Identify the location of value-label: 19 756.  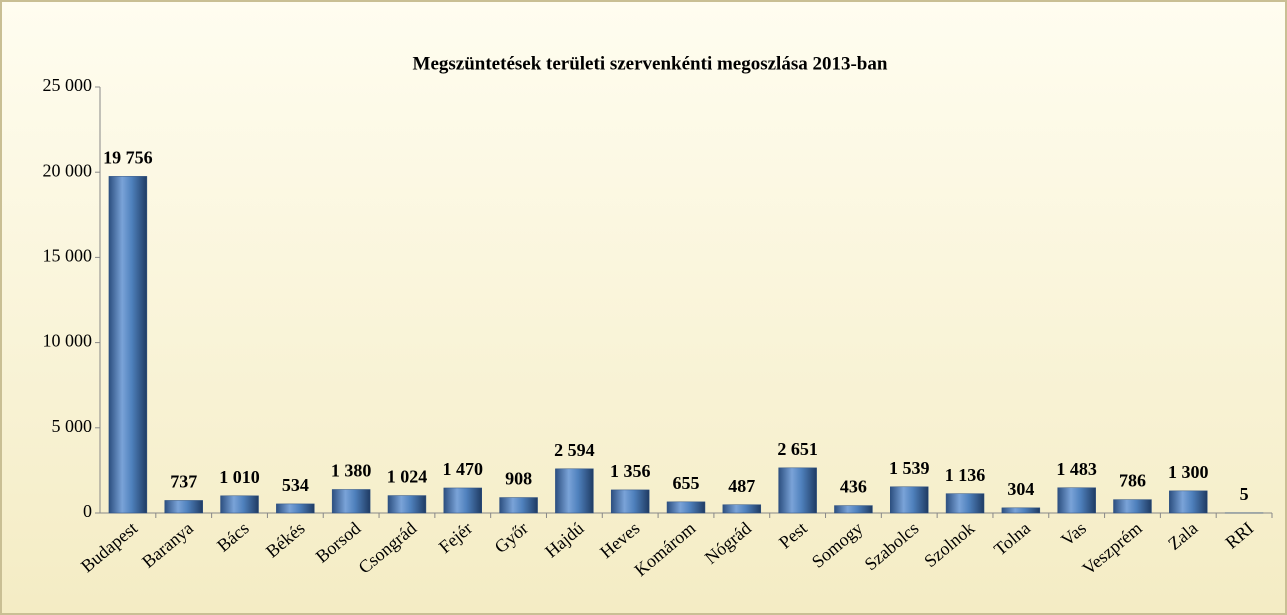
(128, 157).